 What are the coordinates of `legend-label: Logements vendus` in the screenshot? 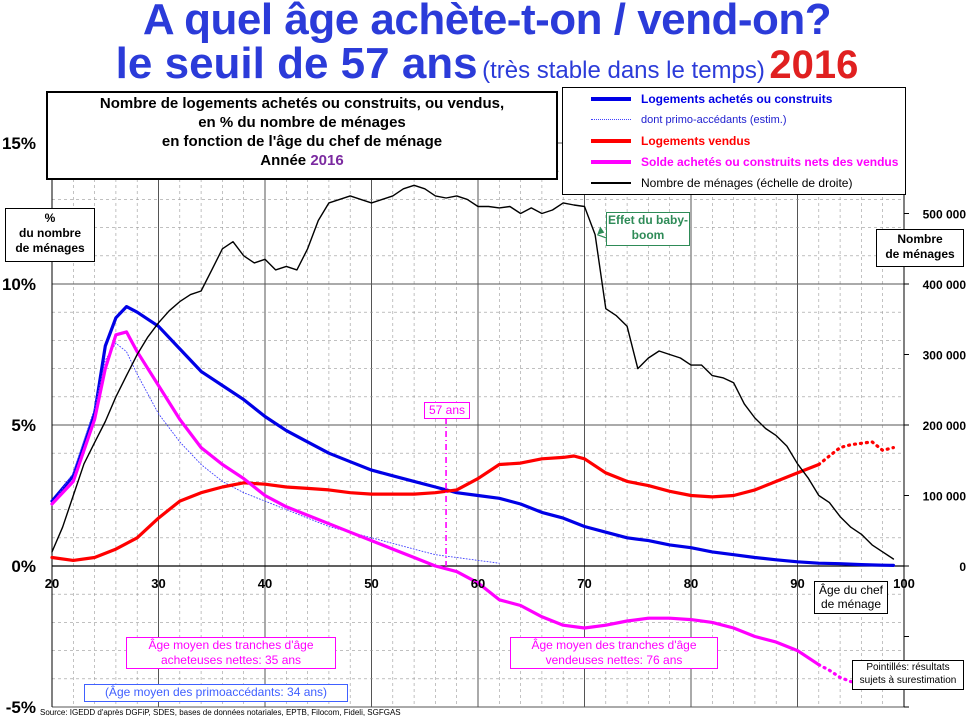 It's located at (696, 140).